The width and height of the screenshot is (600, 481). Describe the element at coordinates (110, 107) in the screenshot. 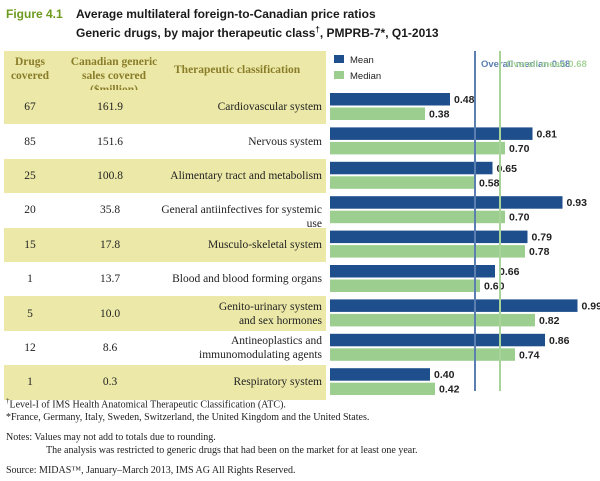

I see `sales-covered-cell: 161.9` at that location.